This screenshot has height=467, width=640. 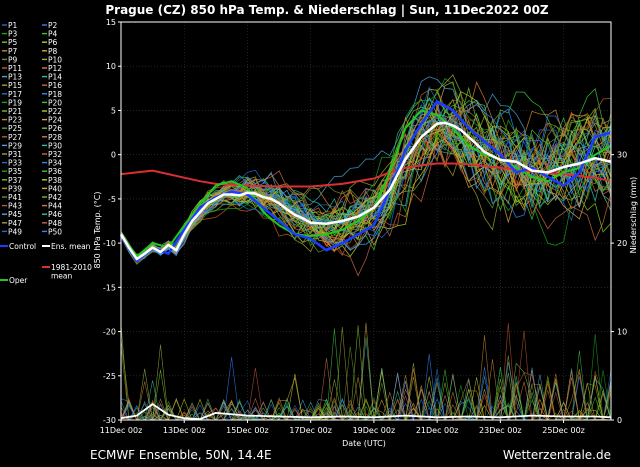 I want to click on legend-label-p31: P31, so click(x=15, y=154).